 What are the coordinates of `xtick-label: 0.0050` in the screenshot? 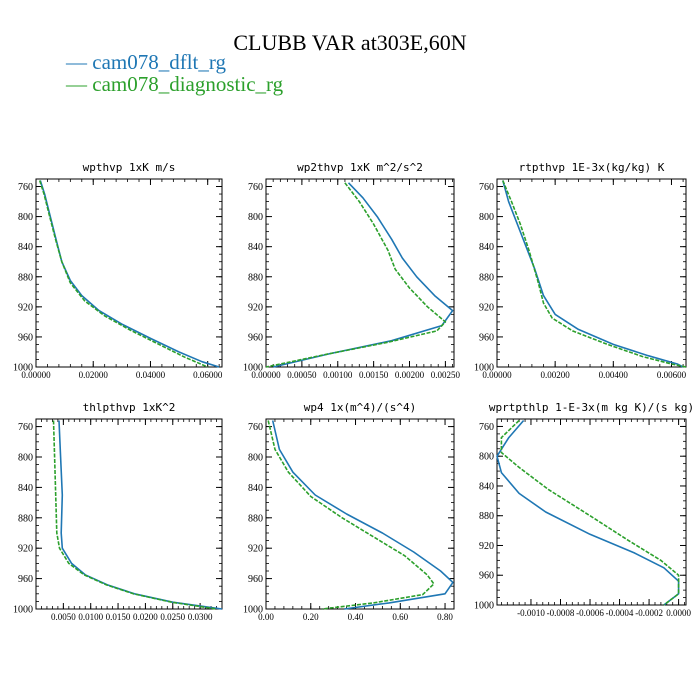 It's located at (63, 617).